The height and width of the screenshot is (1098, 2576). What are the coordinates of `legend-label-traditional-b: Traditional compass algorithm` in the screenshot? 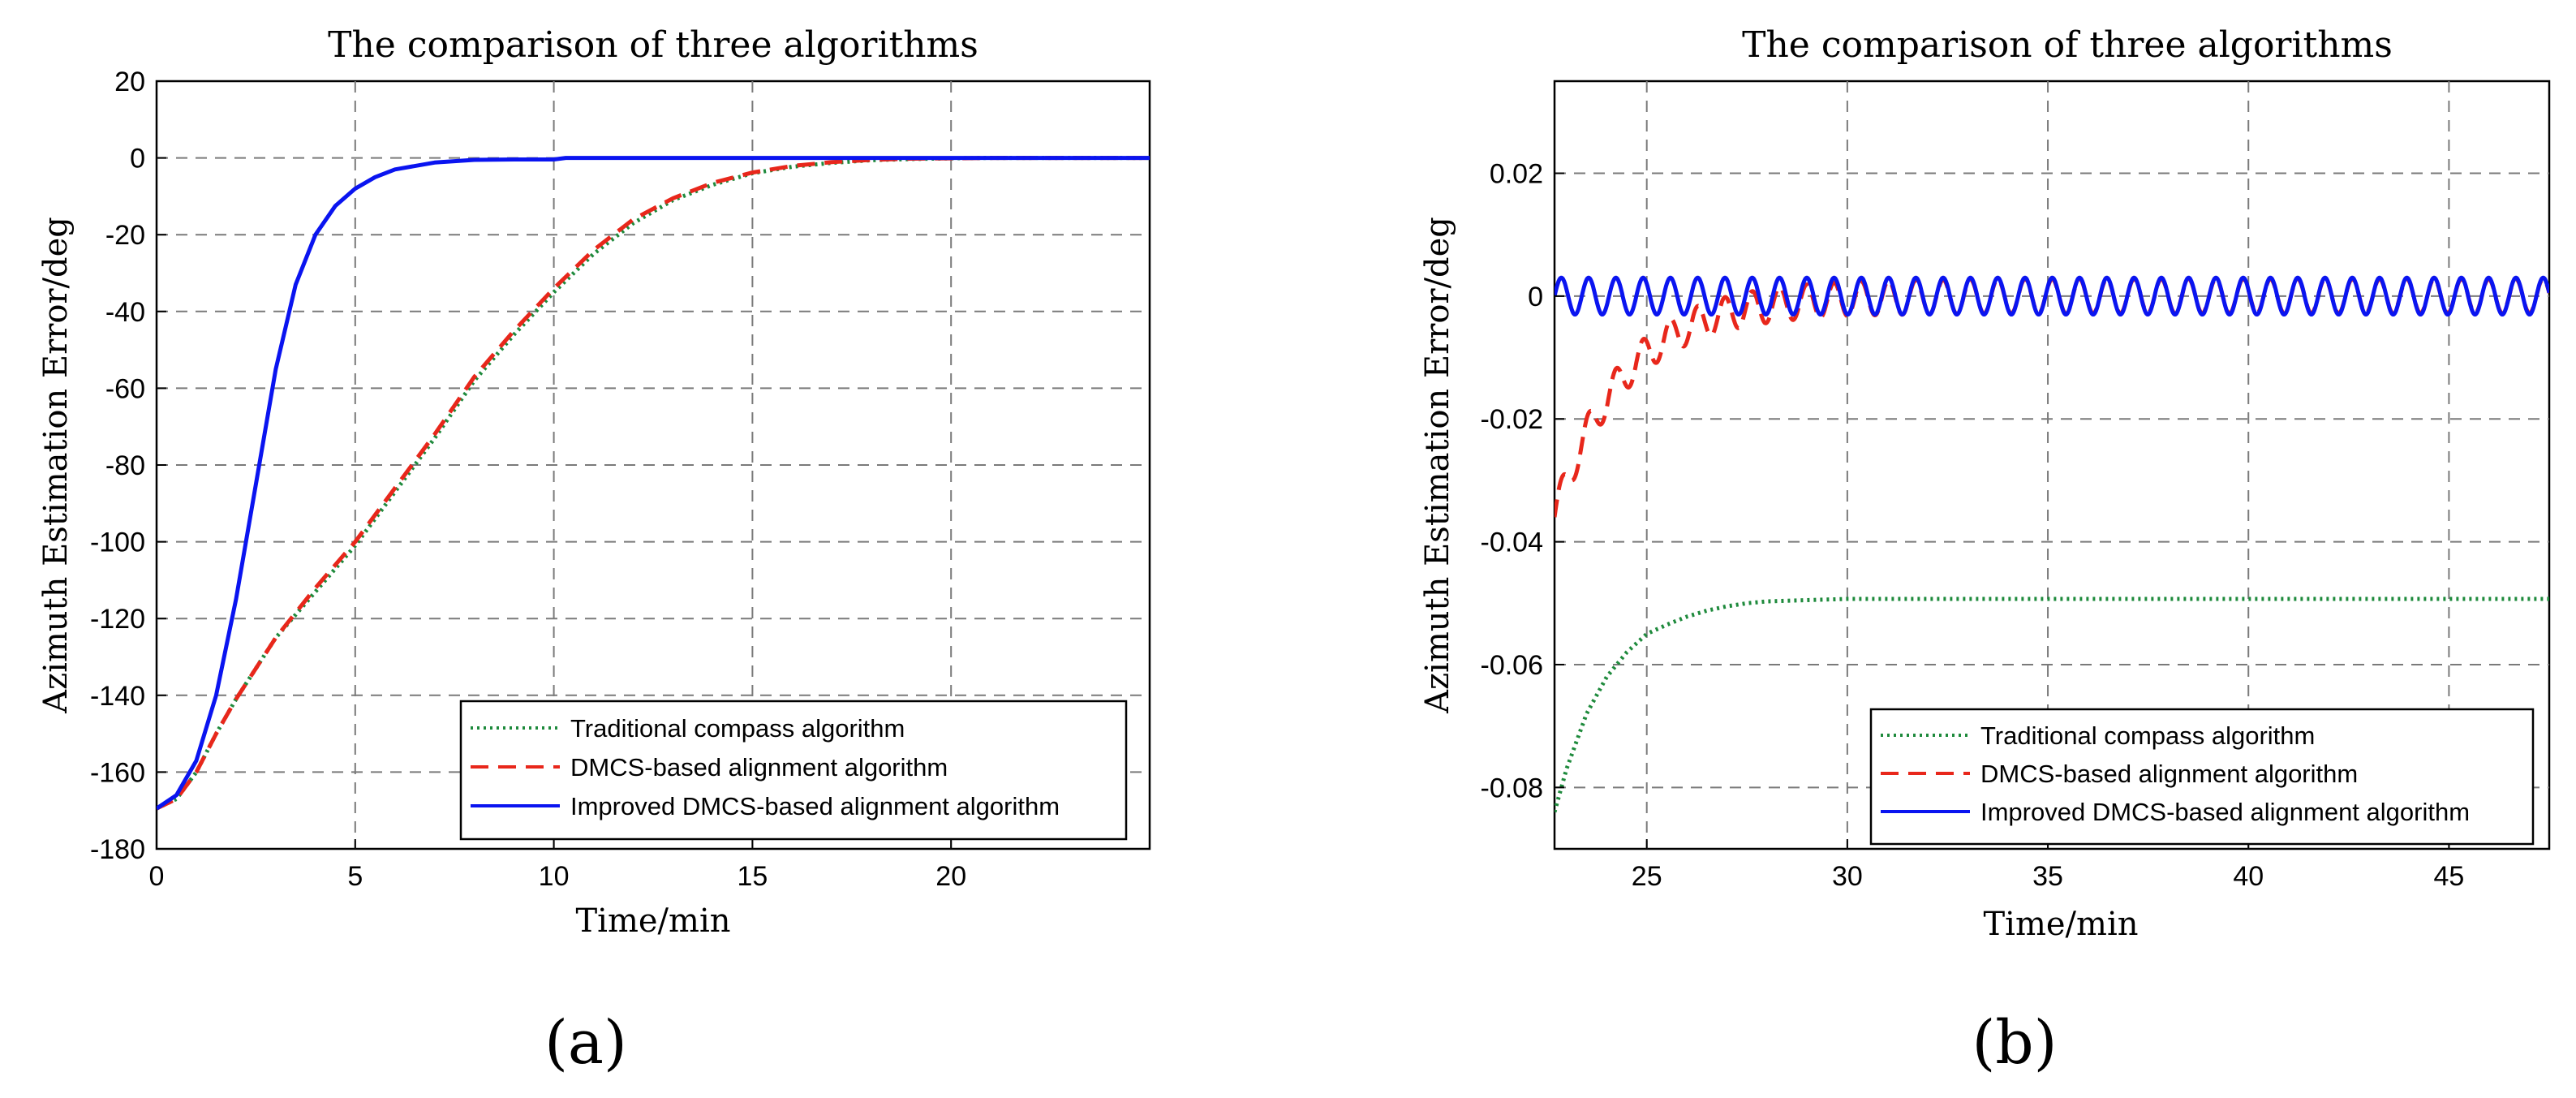 It's located at (2147, 735).